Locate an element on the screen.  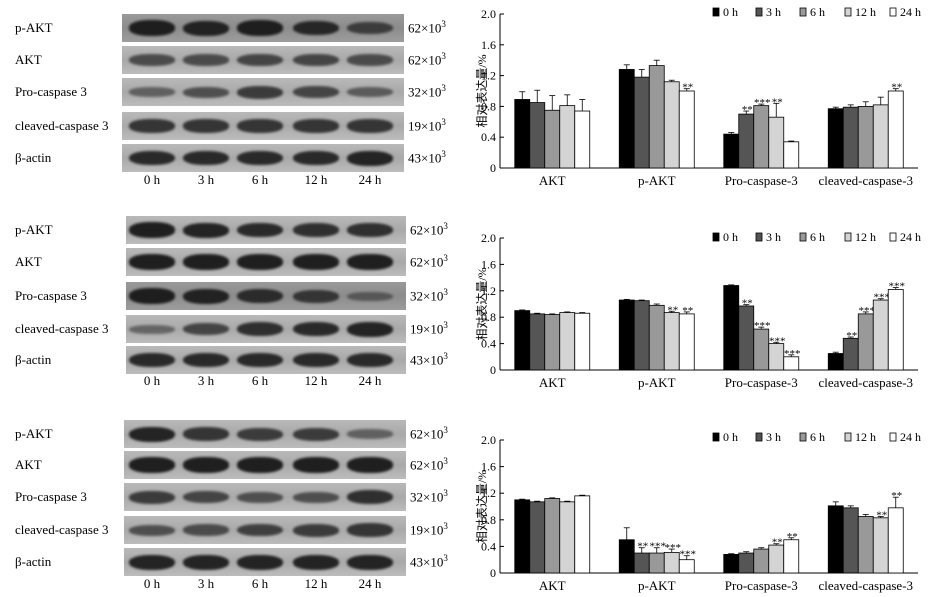
y-tick-label: 1.2 is located at coordinates (488, 76).